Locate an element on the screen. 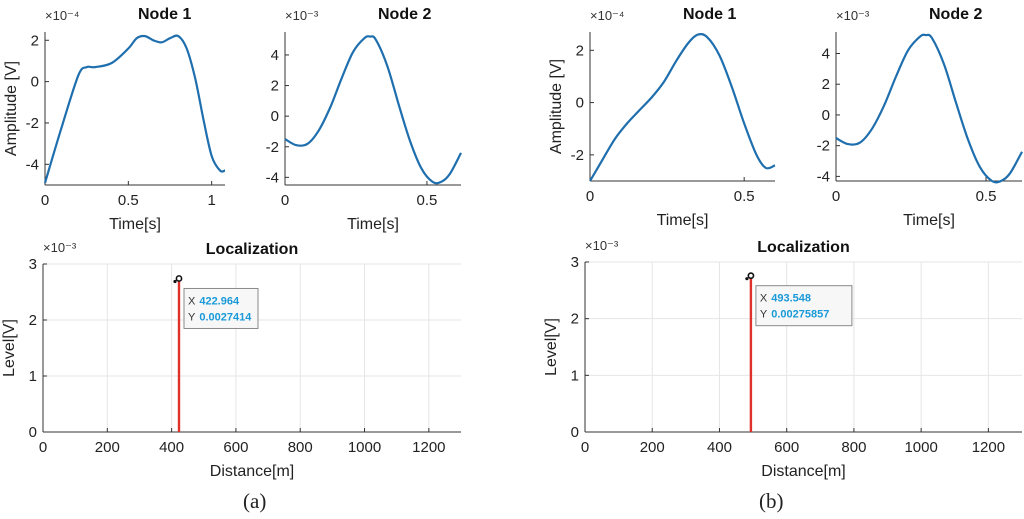 This screenshot has width=1024, height=519. panel-label-b: (b) is located at coordinates (771, 501).